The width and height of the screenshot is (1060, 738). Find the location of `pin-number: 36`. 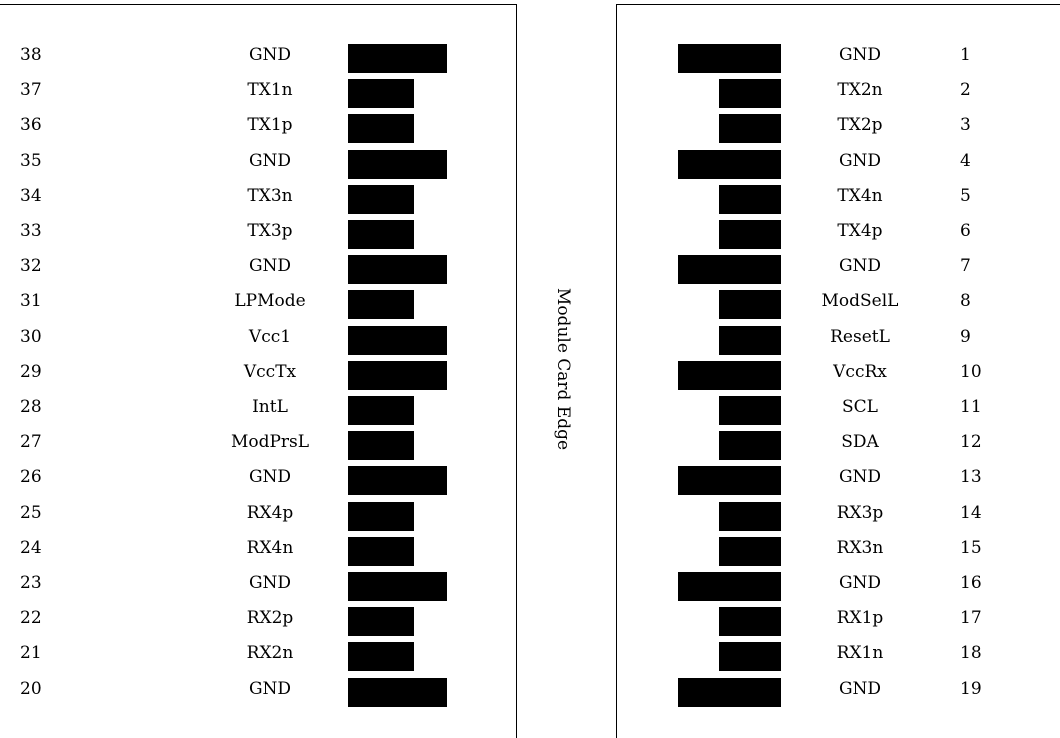

pin-number: 36 is located at coordinates (31, 125).